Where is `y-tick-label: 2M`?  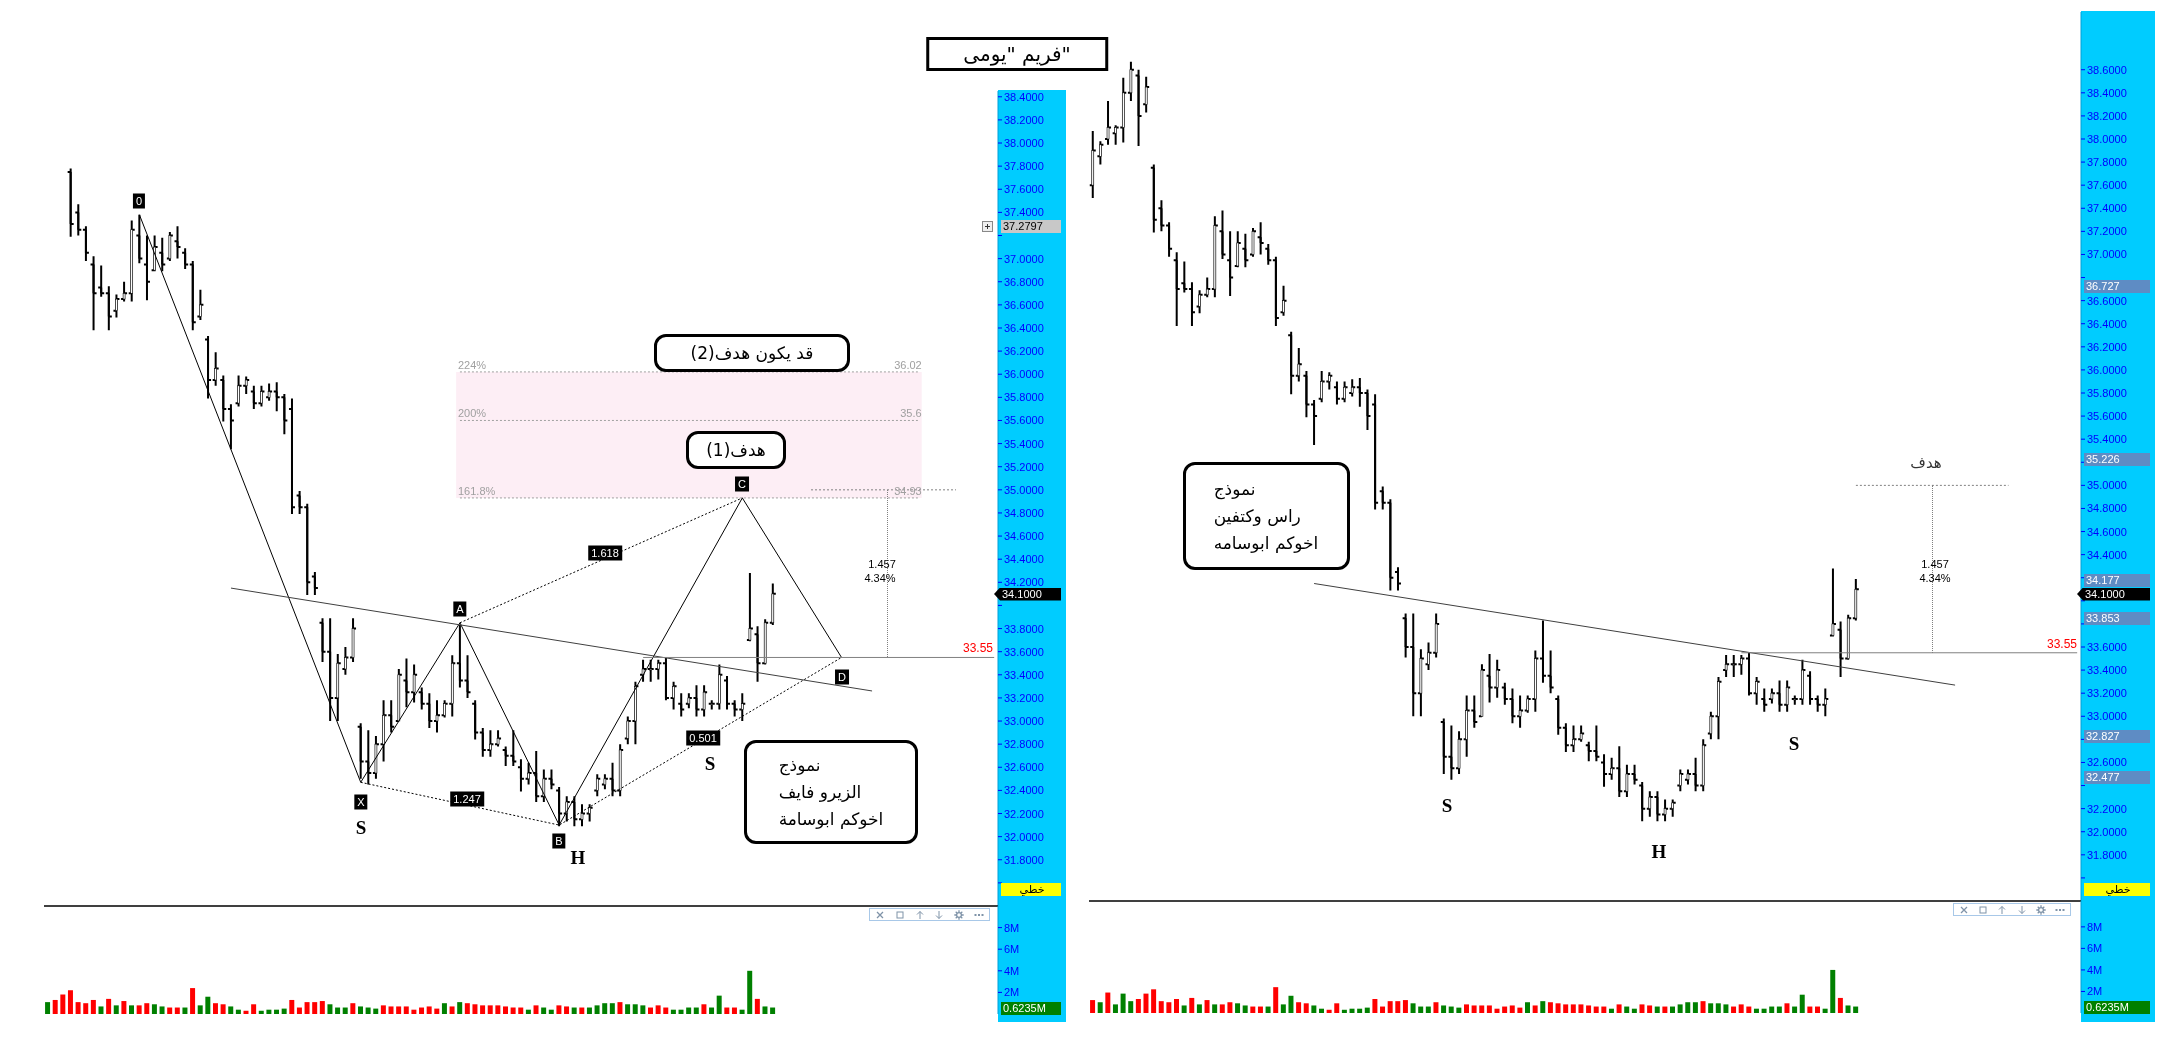 y-tick-label: 2M is located at coordinates (1012, 992).